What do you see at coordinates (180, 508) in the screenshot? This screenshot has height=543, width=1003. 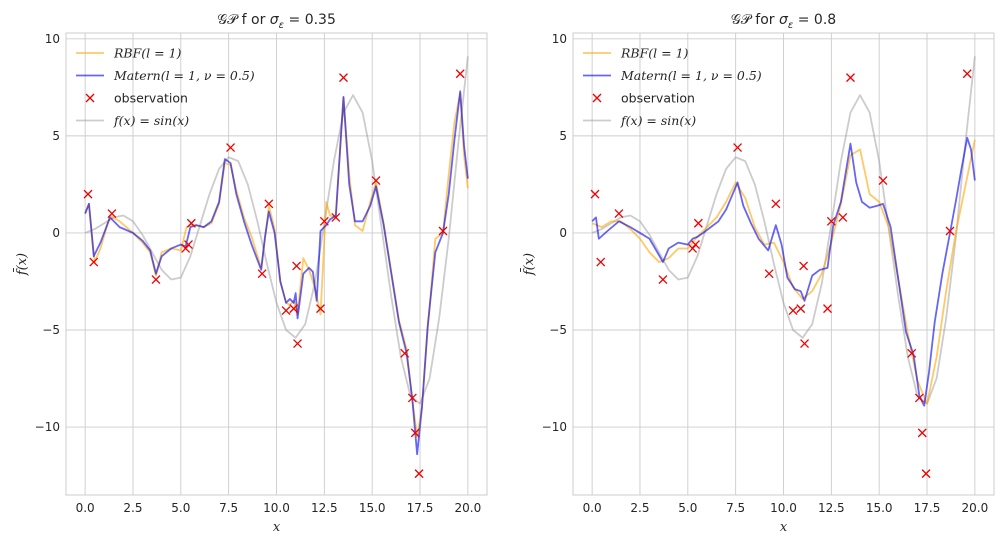 I see `x-tick-label: 5.0` at bounding box center [180, 508].